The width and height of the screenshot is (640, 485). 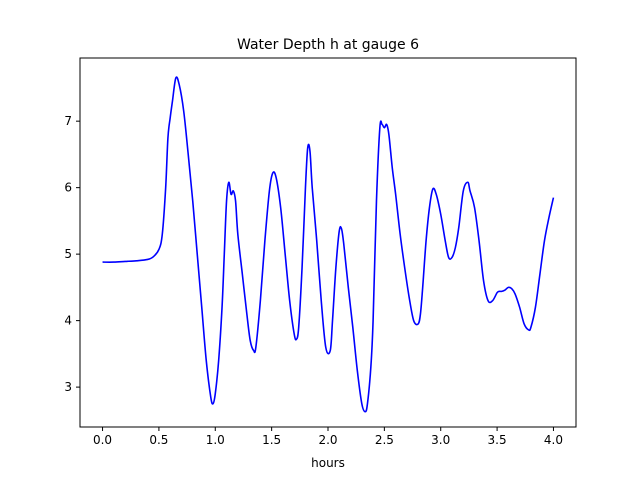 What do you see at coordinates (328, 463) in the screenshot?
I see `x-axis-label: hours` at bounding box center [328, 463].